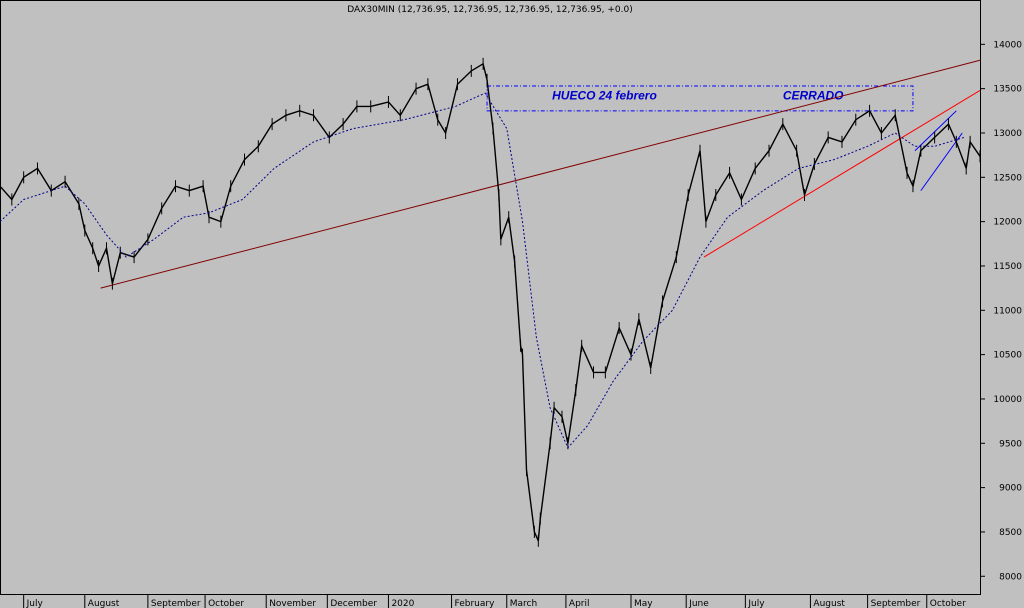 This screenshot has width=1024, height=608. I want to click on x-tick-label: June, so click(698, 603).